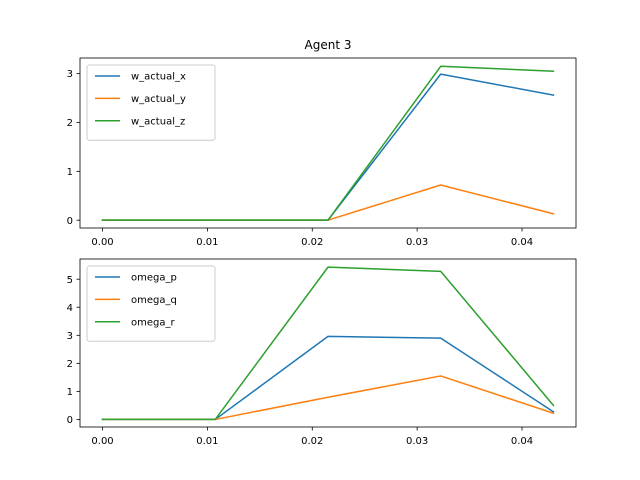 This screenshot has width=640, height=480. What do you see at coordinates (328, 202) in the screenshot?
I see `series-line-w-actual-y` at bounding box center [328, 202].